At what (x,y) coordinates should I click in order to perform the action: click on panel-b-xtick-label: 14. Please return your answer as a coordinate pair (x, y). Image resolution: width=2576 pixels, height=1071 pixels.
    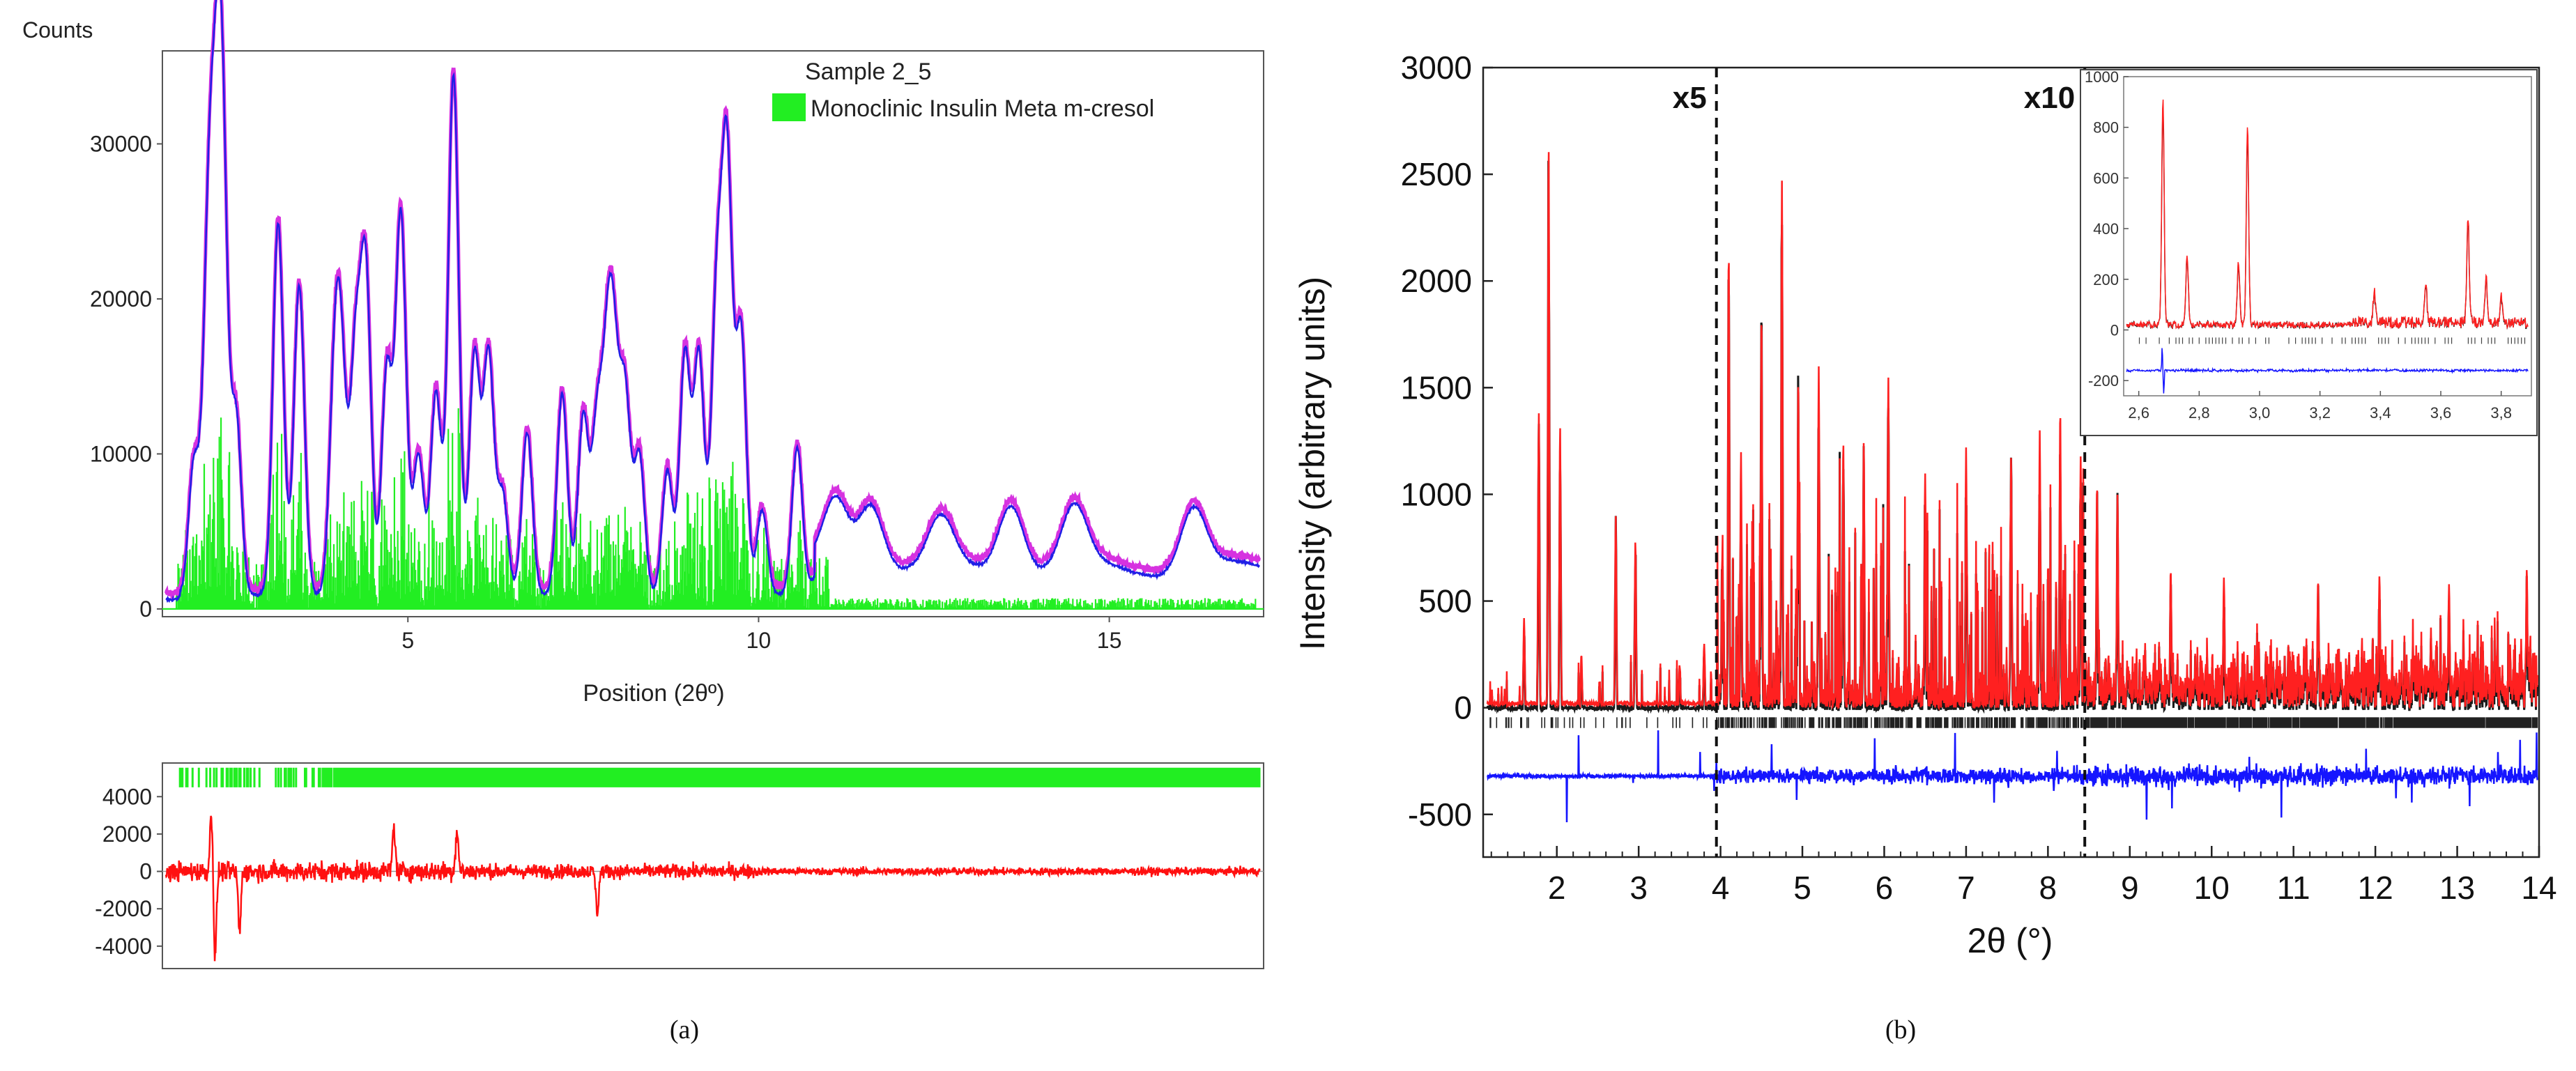
    Looking at the image, I should click on (2538, 888).